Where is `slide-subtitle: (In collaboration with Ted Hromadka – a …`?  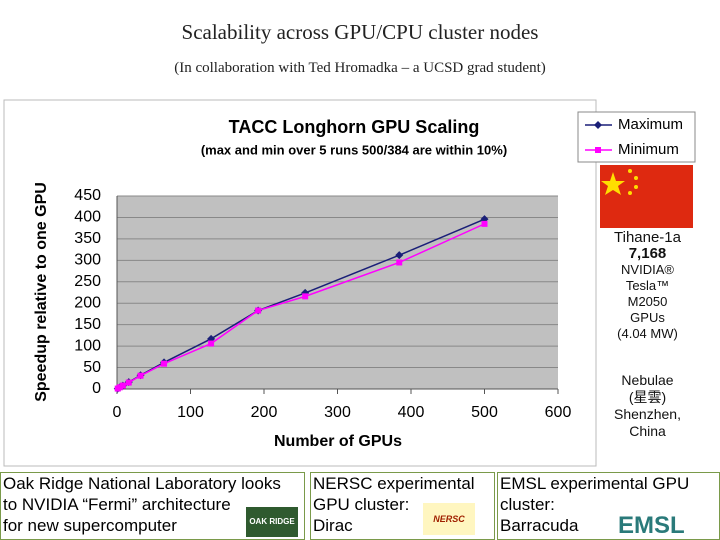 slide-subtitle: (In collaboration with Ted Hromadka – a … is located at coordinates (360, 68).